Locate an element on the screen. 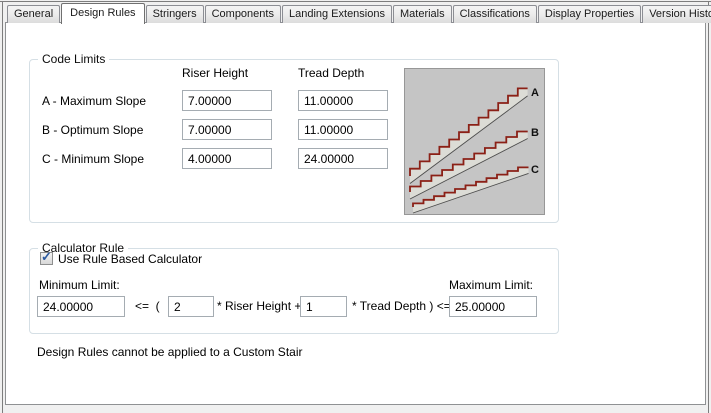  stair-b-label: B is located at coordinates (535, 133).